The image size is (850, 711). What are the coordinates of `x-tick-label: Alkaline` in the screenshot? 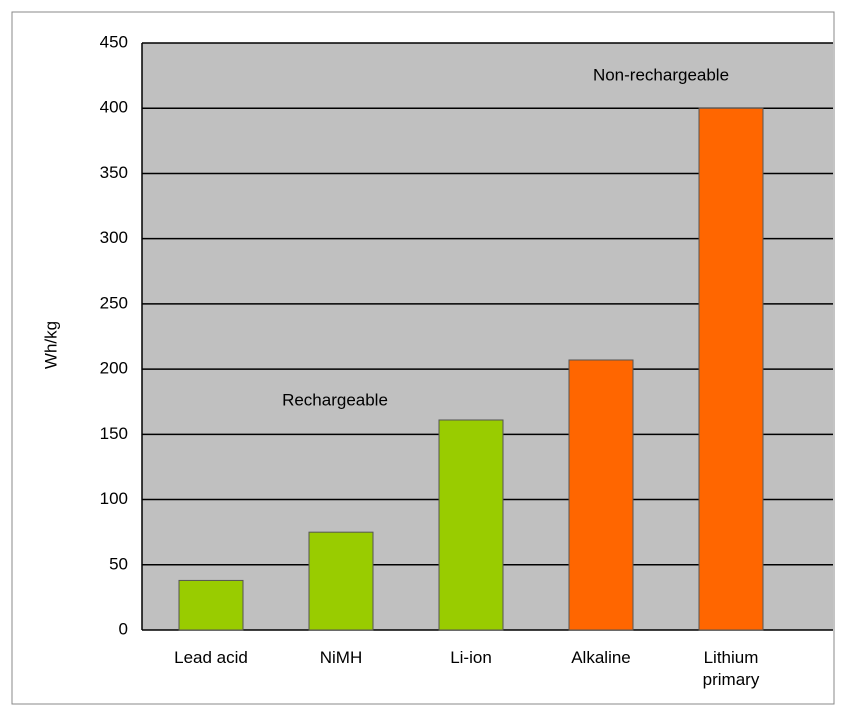 It's located at (601, 657).